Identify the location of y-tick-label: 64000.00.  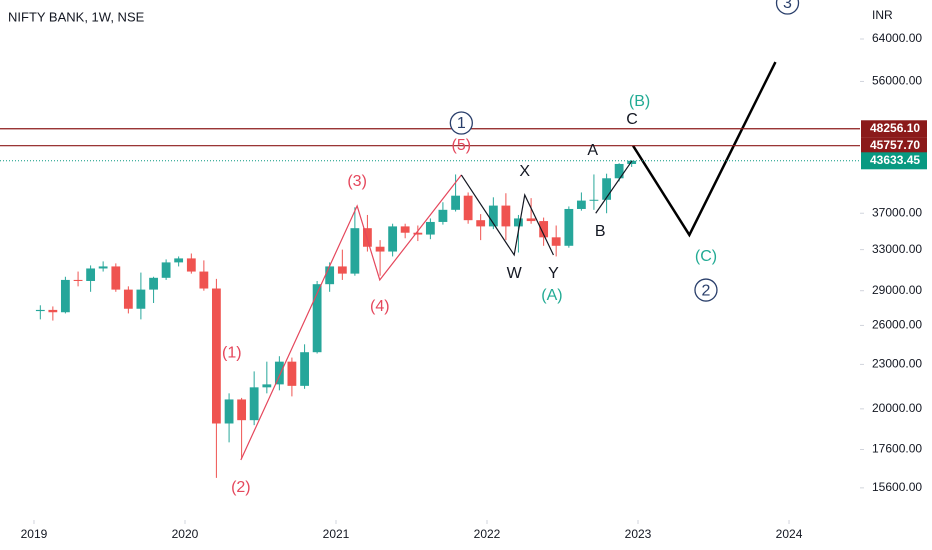
(897, 38).